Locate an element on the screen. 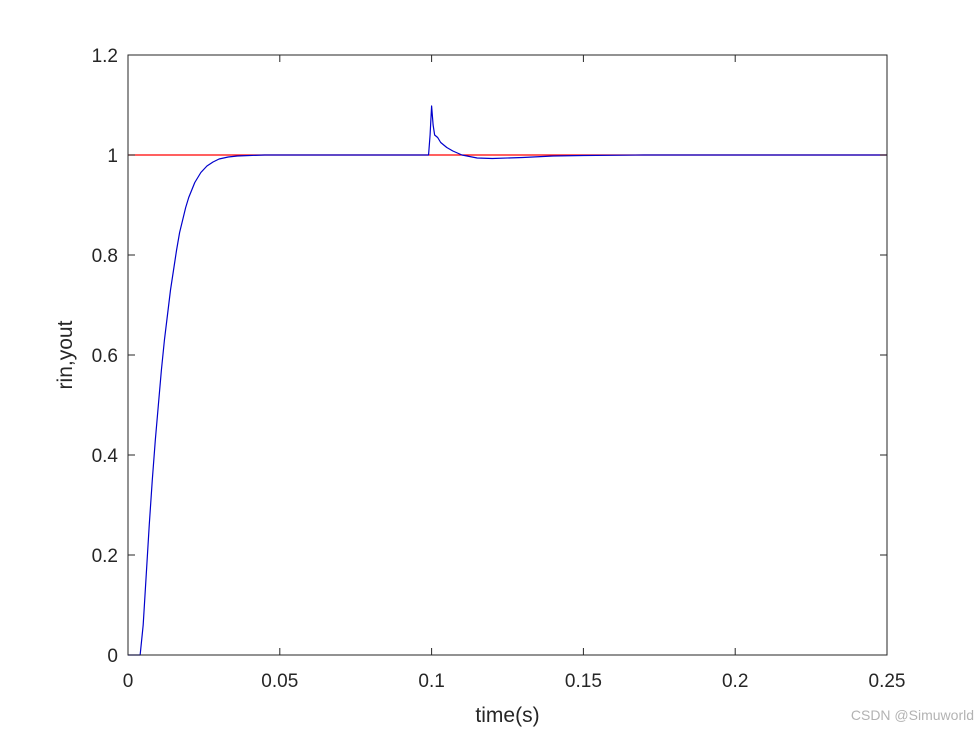 This screenshot has height=735, width=980. x-tick-label: 0.05 is located at coordinates (279, 681).